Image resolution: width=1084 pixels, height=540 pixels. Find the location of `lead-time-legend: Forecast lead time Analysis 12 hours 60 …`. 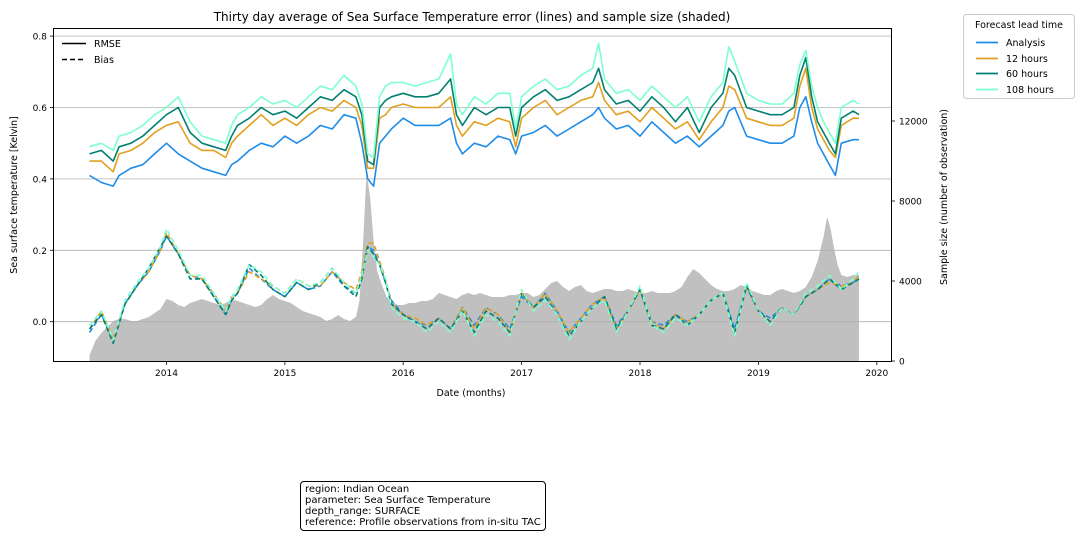

lead-time-legend: Forecast lead time Analysis 12 hours 60 … is located at coordinates (1019, 56).